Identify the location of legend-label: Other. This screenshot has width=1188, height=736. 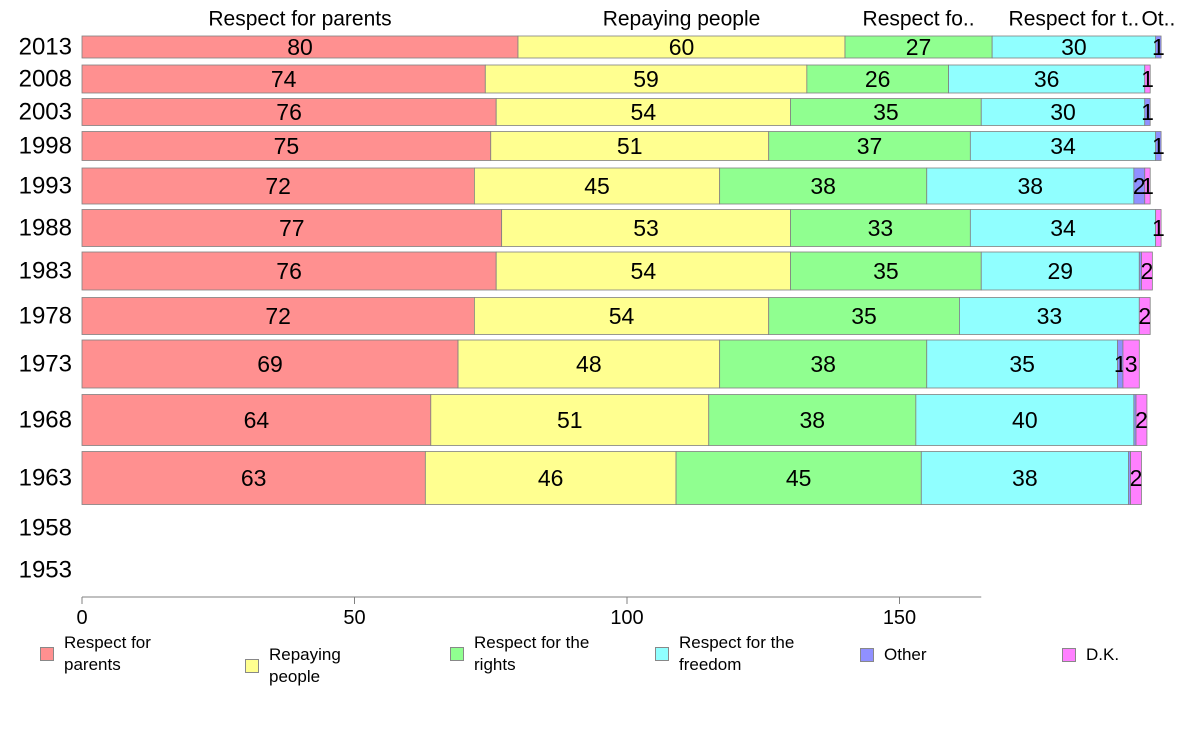
(905, 654).